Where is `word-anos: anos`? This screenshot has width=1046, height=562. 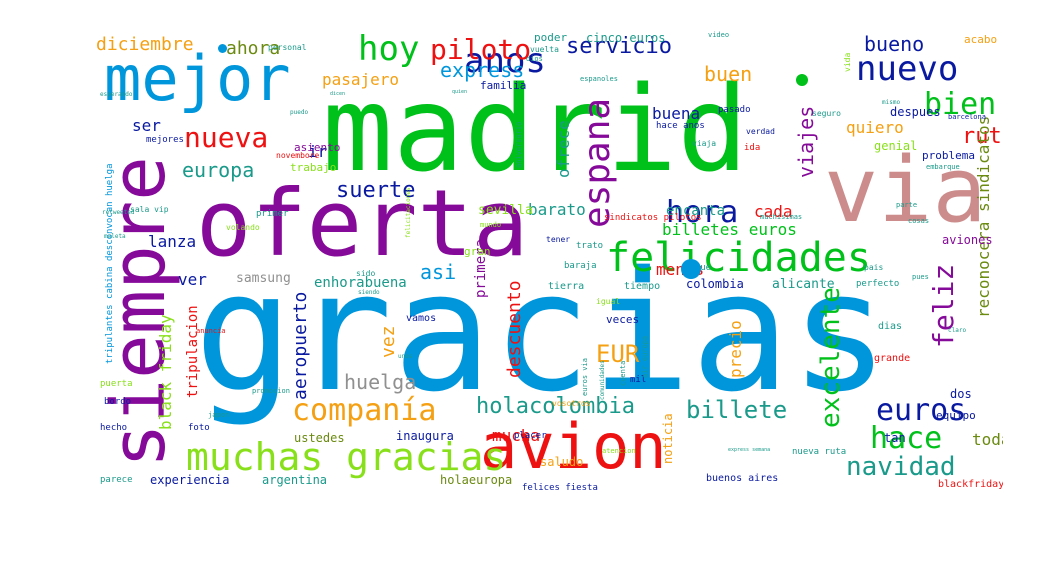
word-anos: anos is located at coordinates (505, 61).